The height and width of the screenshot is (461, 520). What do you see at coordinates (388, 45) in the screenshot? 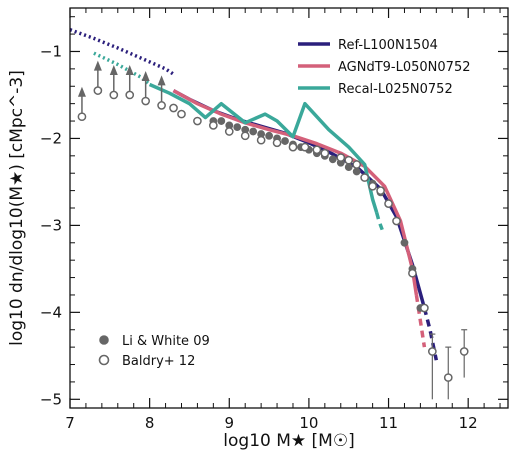
I see `legend-label: Ref-L100N1504` at bounding box center [388, 45].